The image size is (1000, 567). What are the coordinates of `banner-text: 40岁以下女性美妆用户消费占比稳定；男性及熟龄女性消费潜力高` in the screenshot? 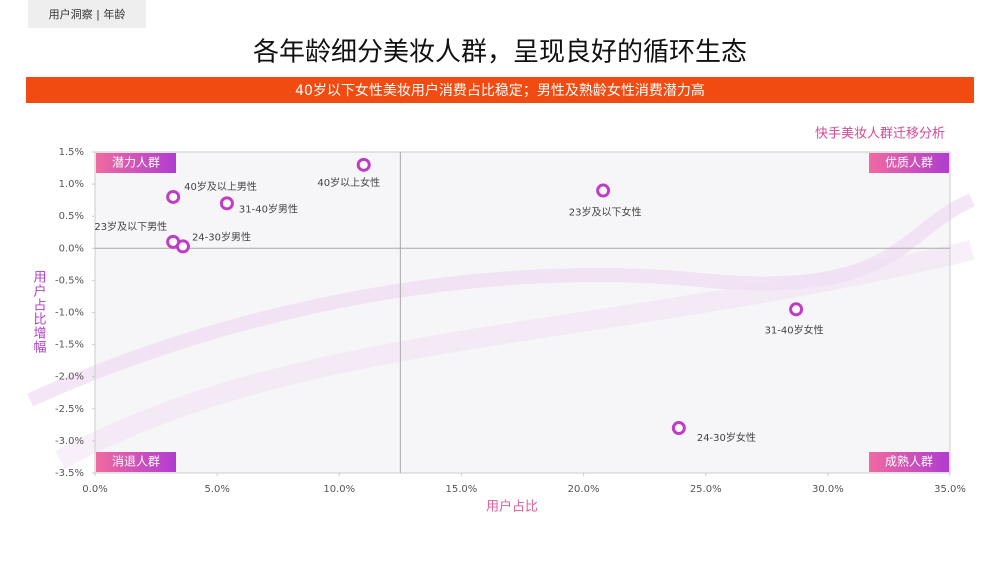 It's located at (500, 90).